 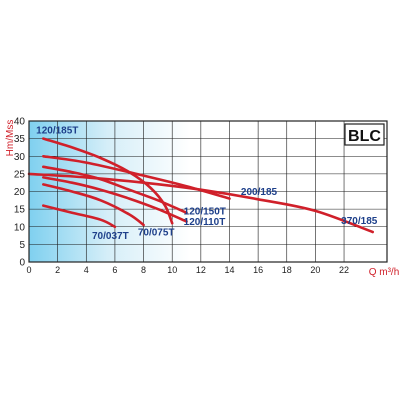 What do you see at coordinates (22, 245) in the screenshot?
I see `y-tick-label: 5` at bounding box center [22, 245].